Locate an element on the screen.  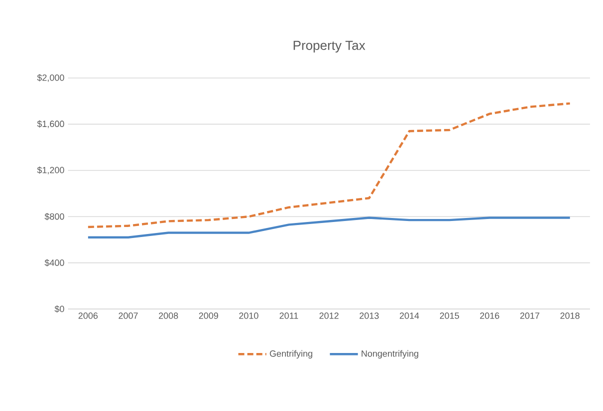
y-tick-label: $800 is located at coordinates (54, 216).